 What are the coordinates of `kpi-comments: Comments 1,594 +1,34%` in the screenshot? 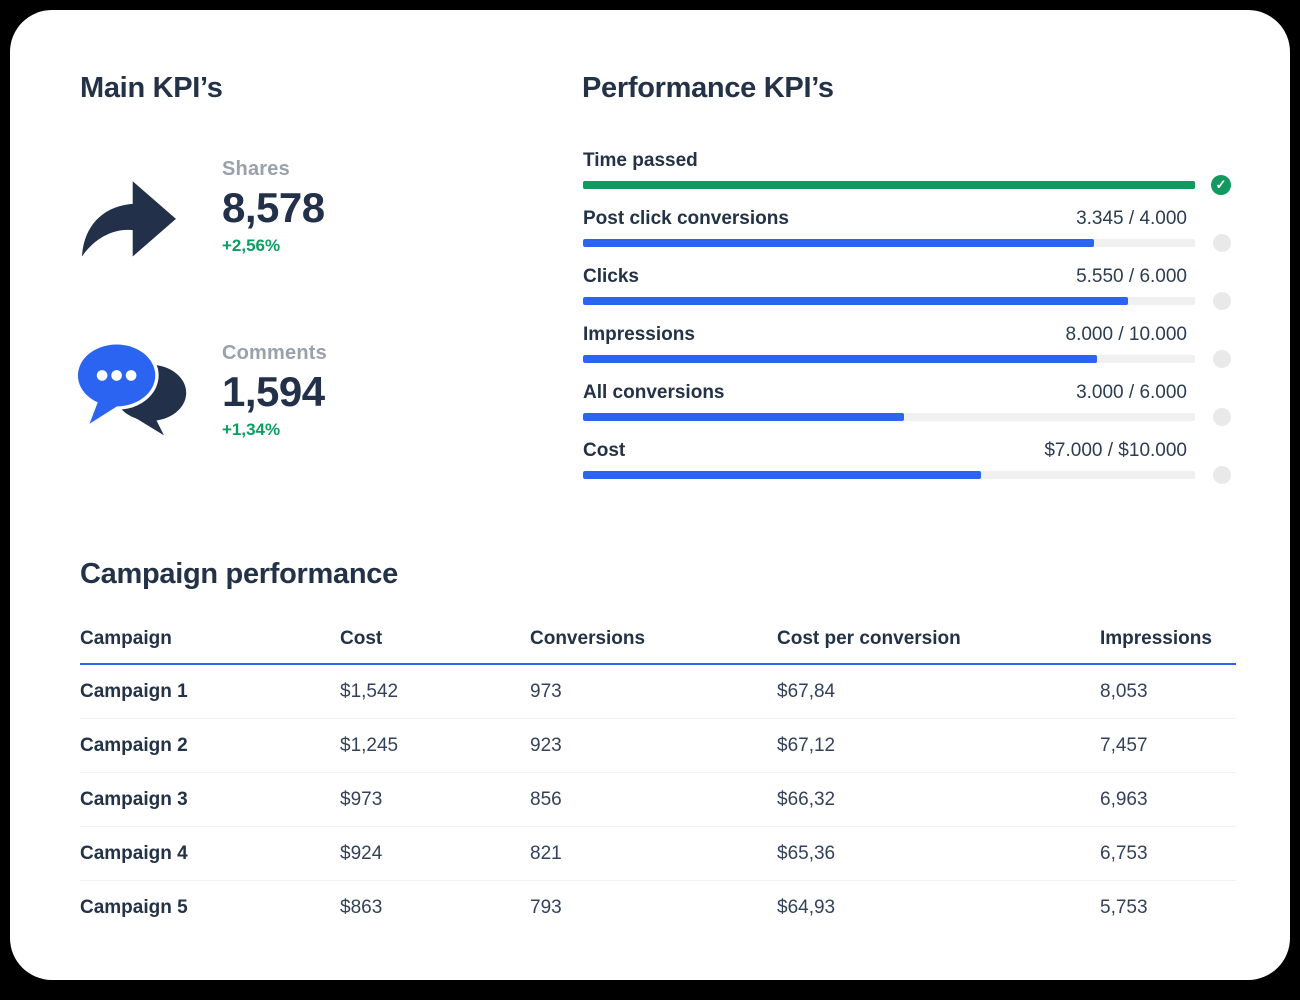 It's located at (352, 391).